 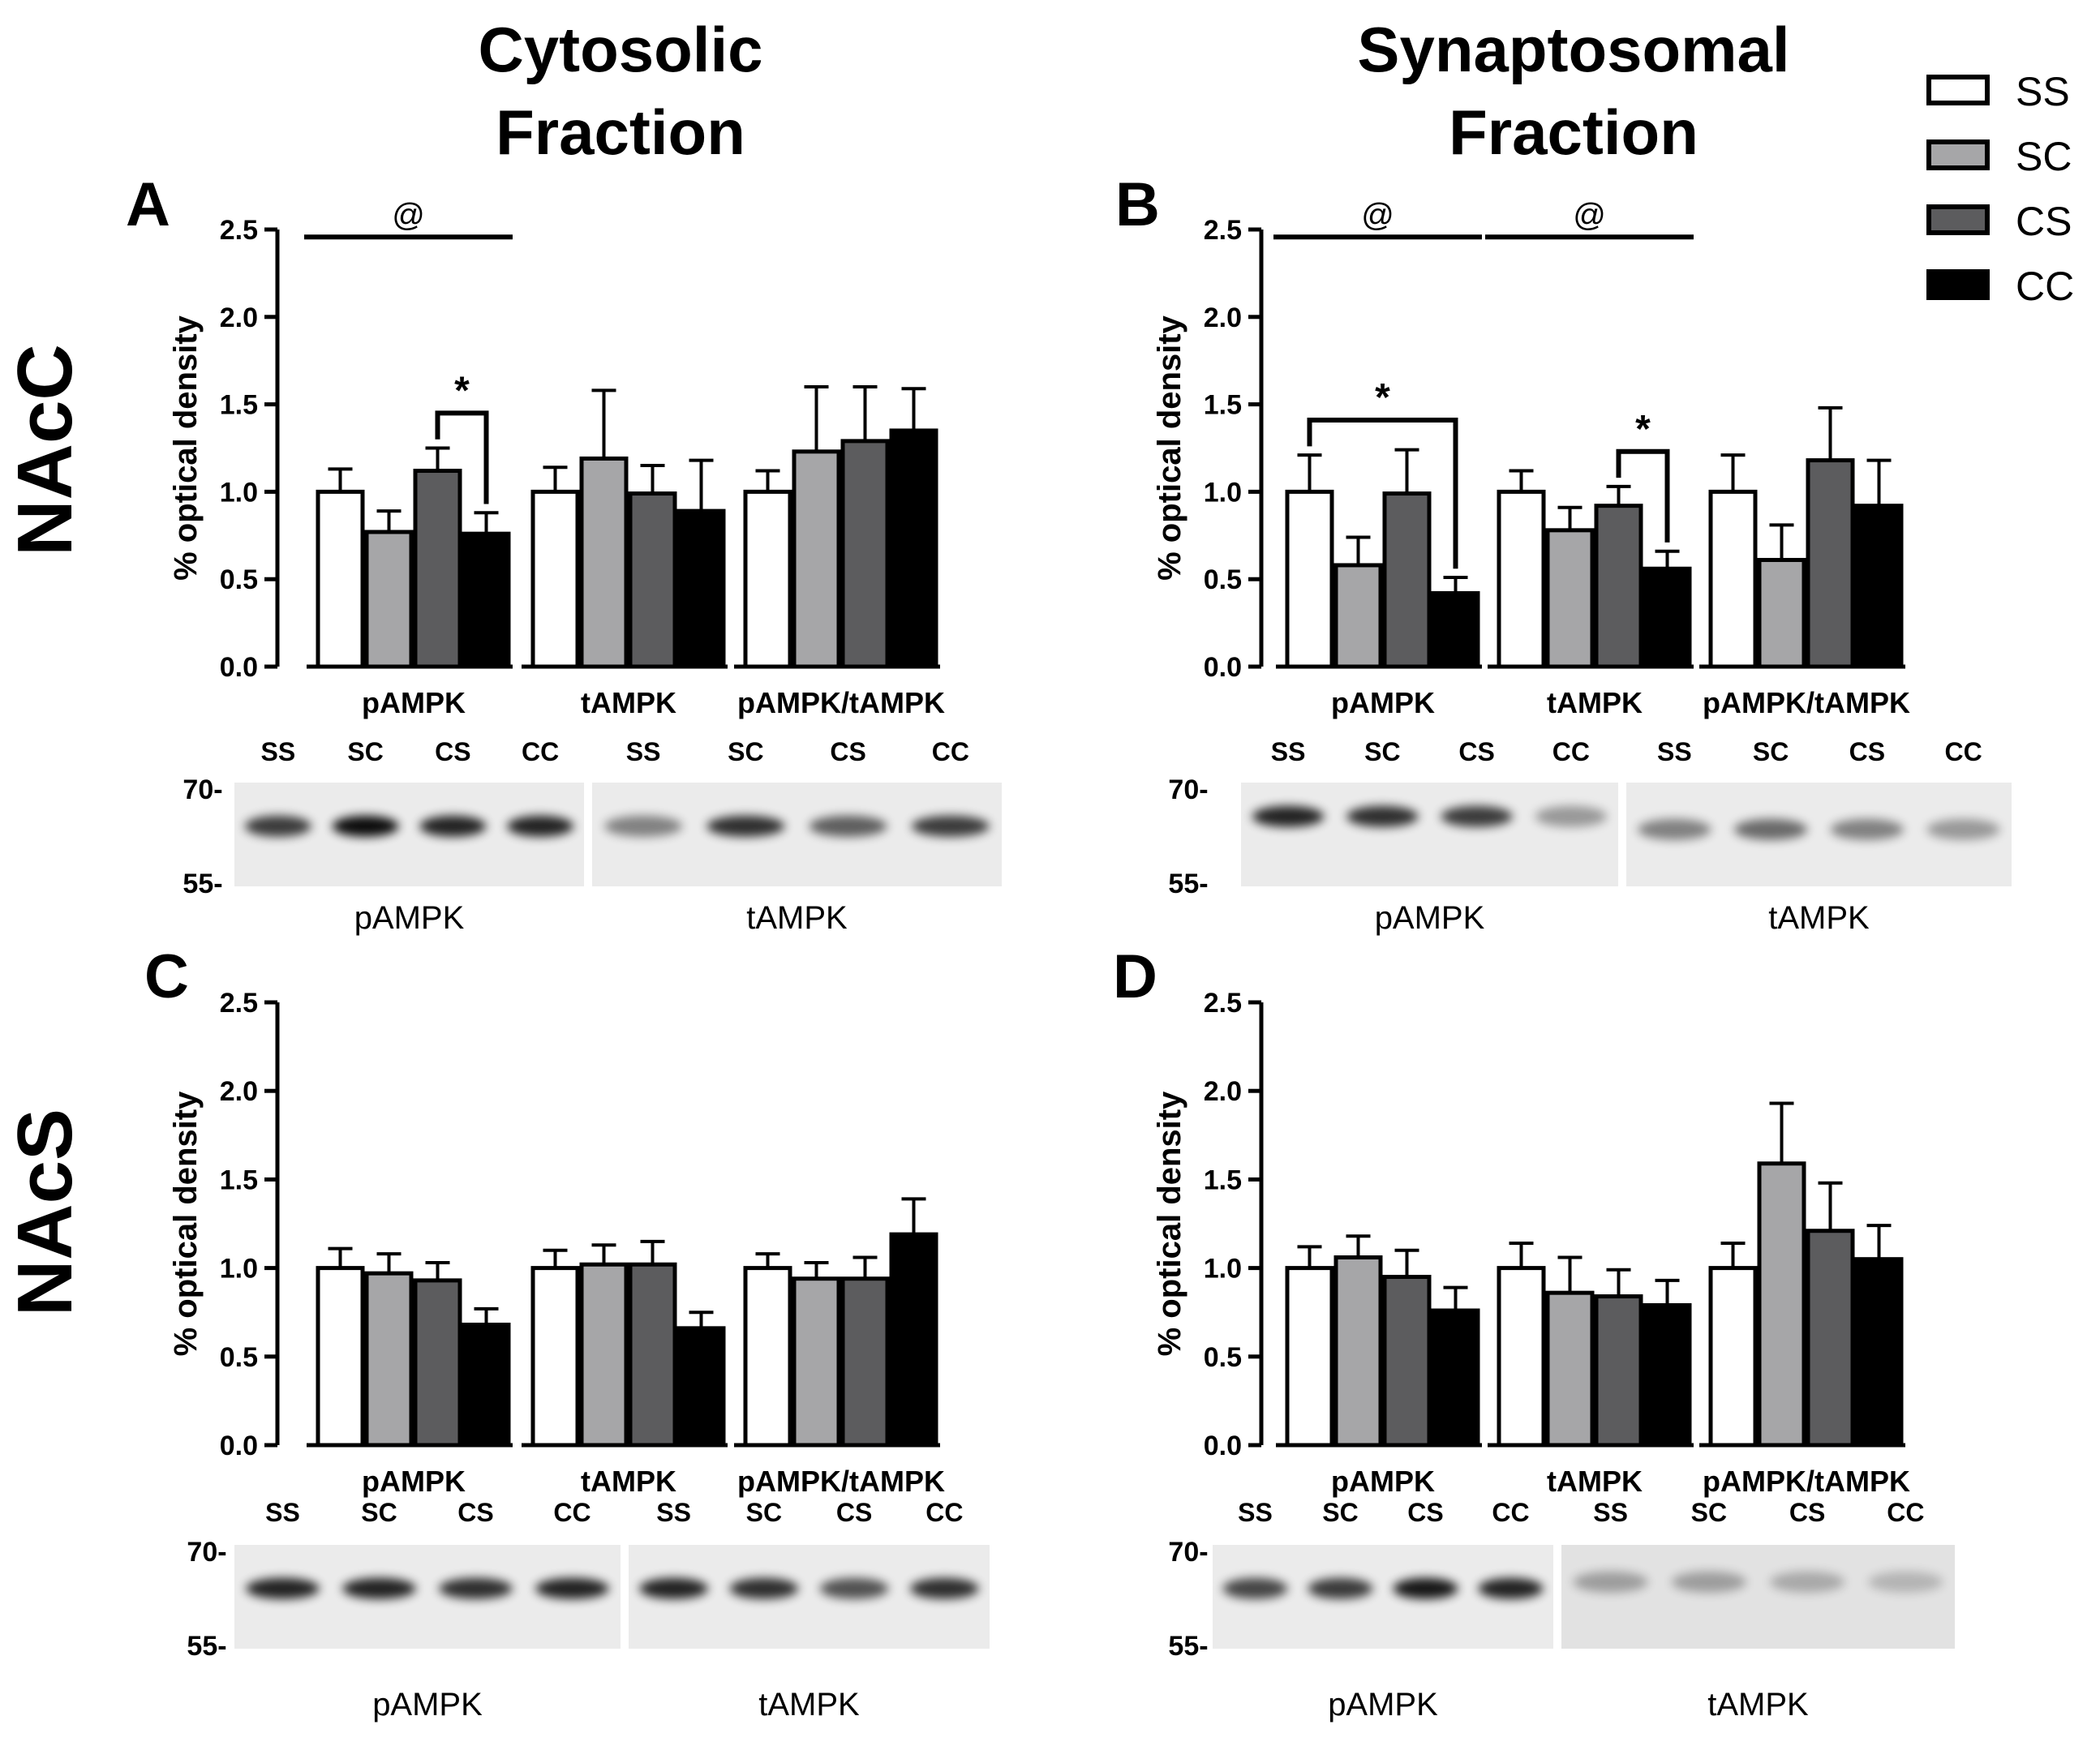 I want to click on y-tick-label: 1.0, so click(x=1223, y=1269).